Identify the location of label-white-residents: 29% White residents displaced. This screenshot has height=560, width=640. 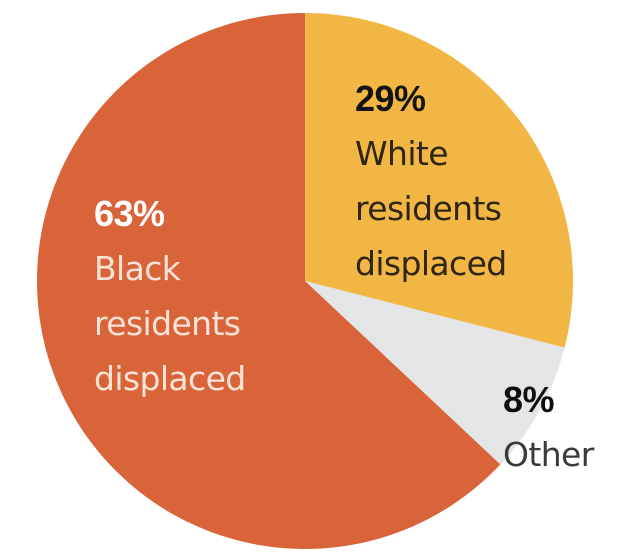
(431, 181).